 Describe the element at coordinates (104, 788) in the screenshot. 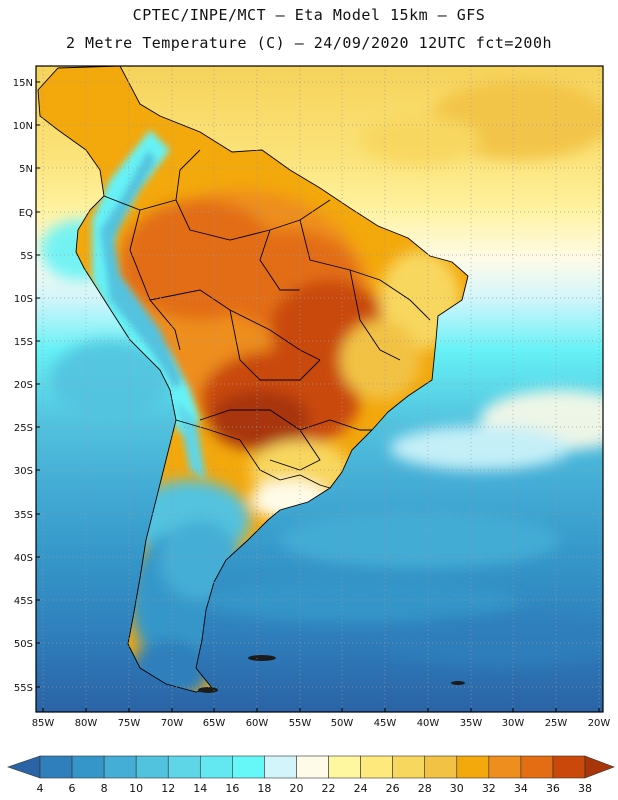

I see `colorbar-label: 8` at that location.